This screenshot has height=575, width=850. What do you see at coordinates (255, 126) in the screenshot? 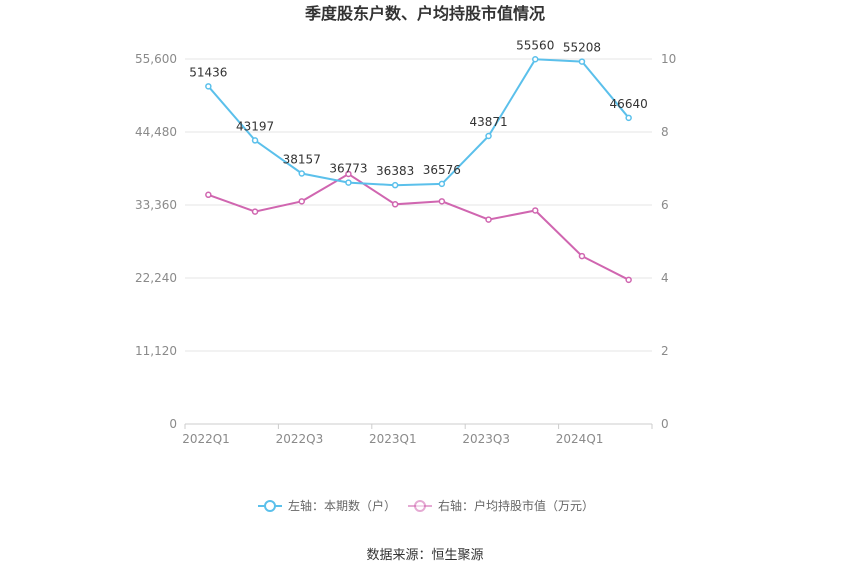
I see `data-label: 43197` at bounding box center [255, 126].